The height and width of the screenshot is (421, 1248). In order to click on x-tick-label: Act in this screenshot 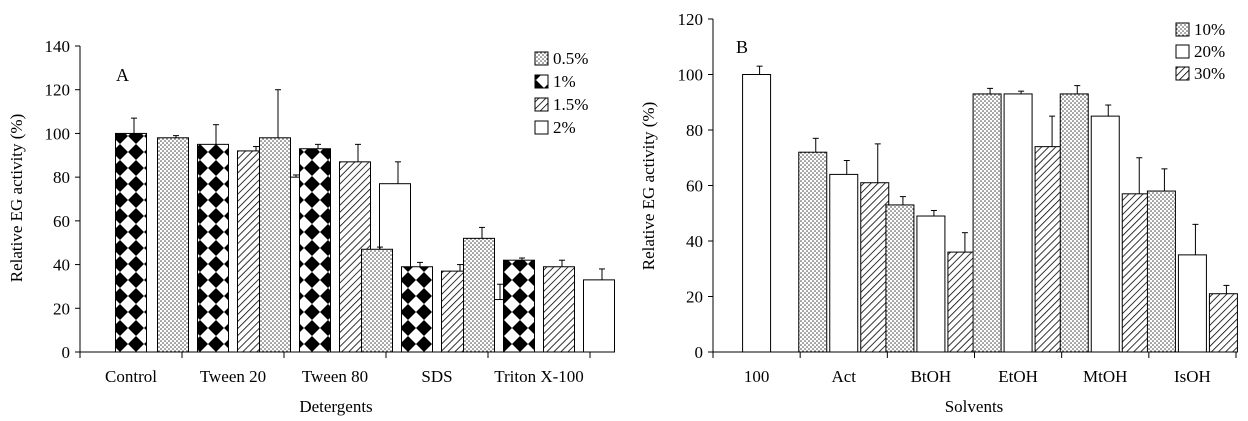, I will do `click(843, 376)`.